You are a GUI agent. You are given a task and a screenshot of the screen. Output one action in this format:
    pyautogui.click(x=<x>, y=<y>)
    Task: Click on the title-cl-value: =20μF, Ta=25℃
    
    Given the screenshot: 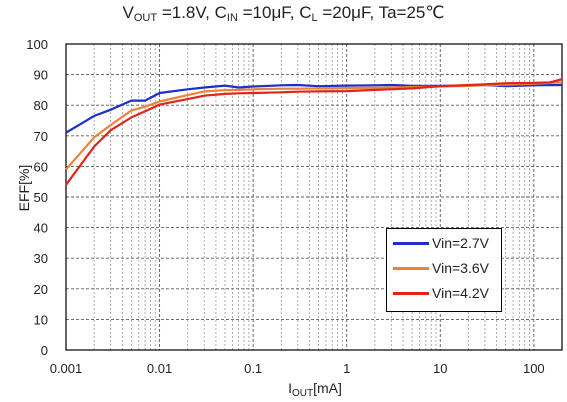 What is the action you would take?
    pyautogui.click(x=381, y=12)
    